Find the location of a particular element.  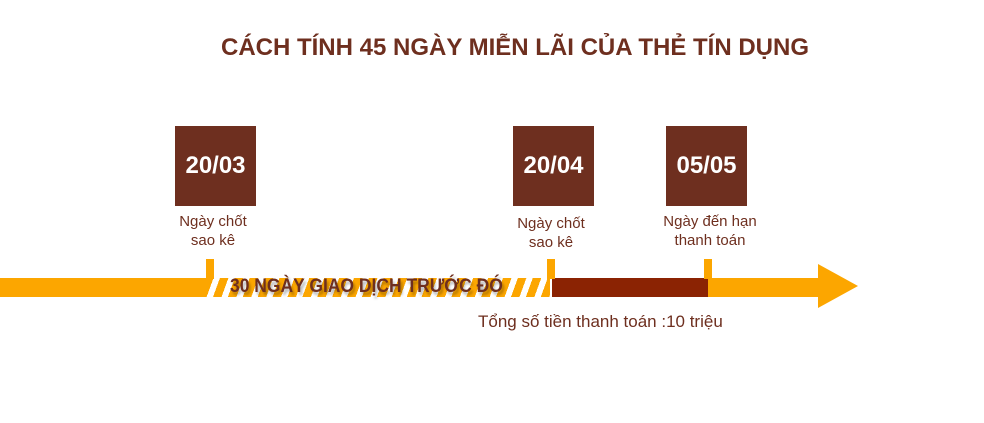

milestone-label-3: Ngày đến hạn thanh toán is located at coordinates (710, 231).